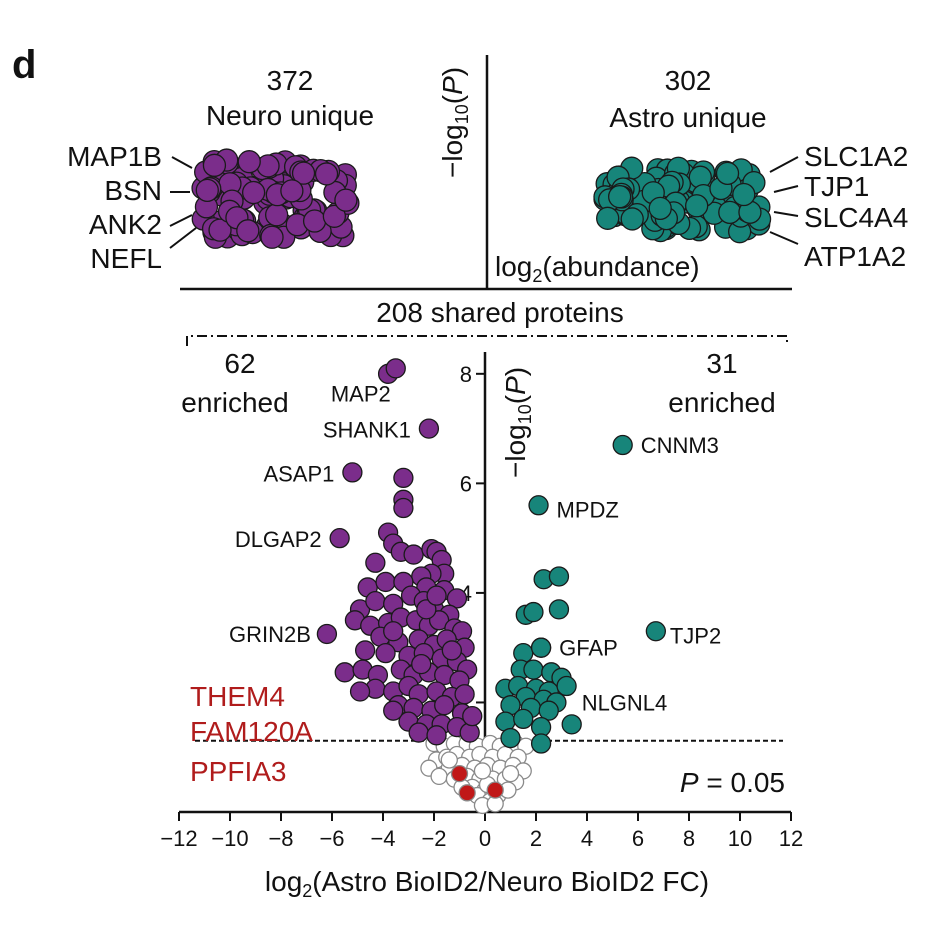 The image size is (940, 940). I want to click on neuro-unique-label: Neuro unique, so click(290, 115).